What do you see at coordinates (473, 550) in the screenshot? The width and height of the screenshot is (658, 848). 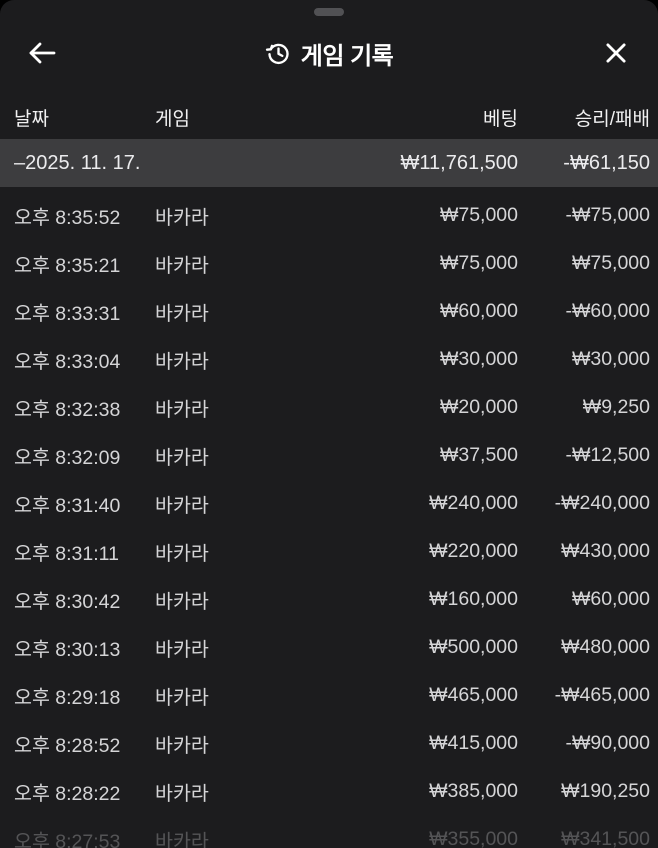 I see `row-bet: ₩220,000` at bounding box center [473, 550].